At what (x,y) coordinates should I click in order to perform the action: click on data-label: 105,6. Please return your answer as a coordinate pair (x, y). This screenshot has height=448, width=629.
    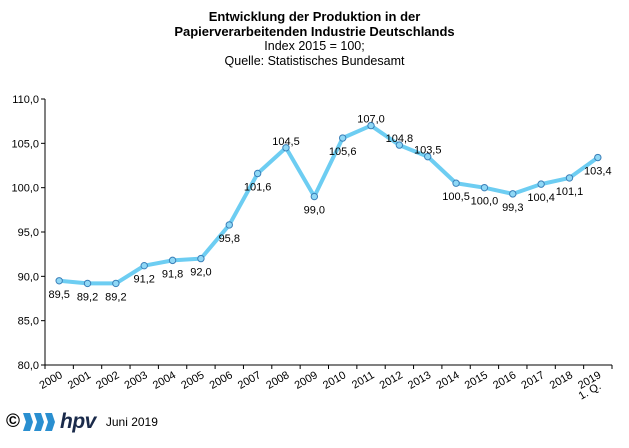
    Looking at the image, I should click on (343, 152).